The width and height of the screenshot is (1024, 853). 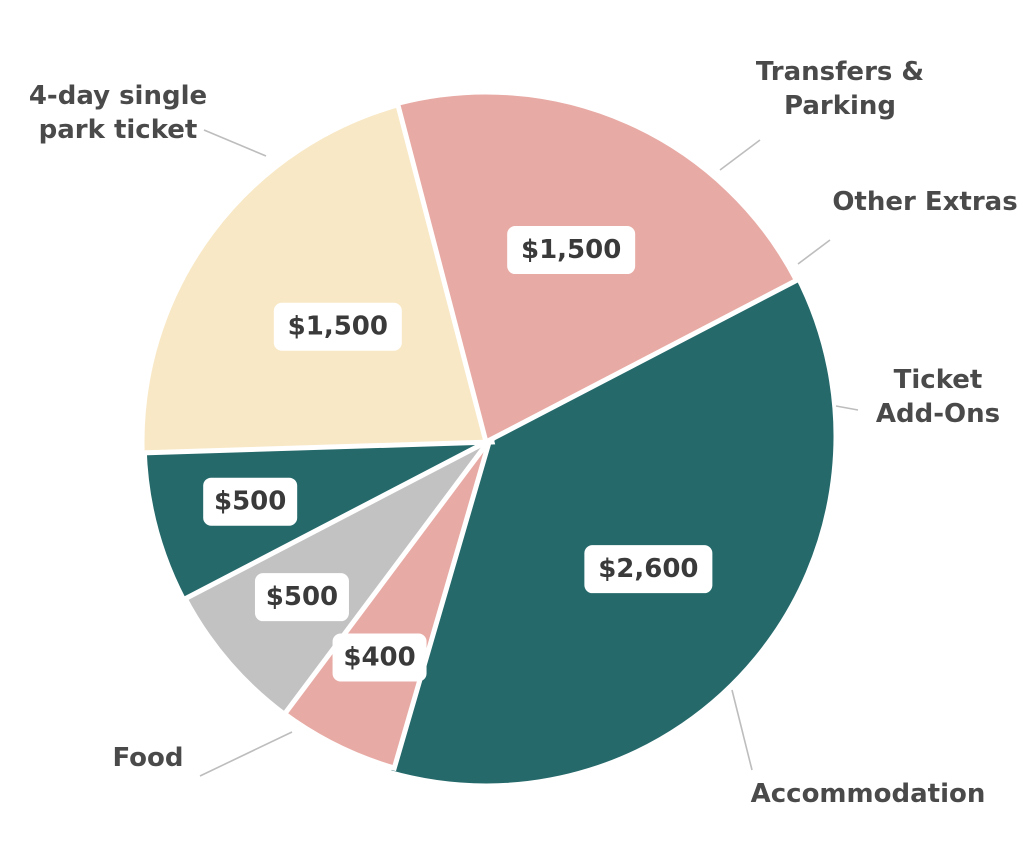 I want to click on value-label-6: $1,500, so click(x=571, y=250).